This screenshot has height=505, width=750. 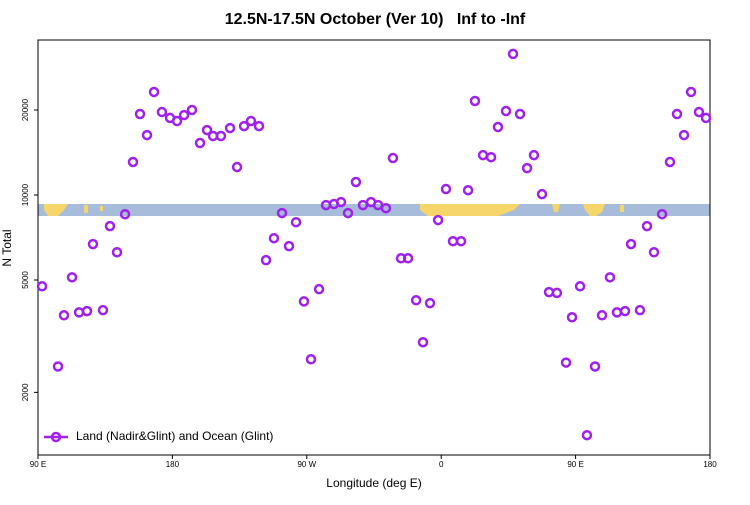 I want to click on map-strip, so click(x=374, y=210).